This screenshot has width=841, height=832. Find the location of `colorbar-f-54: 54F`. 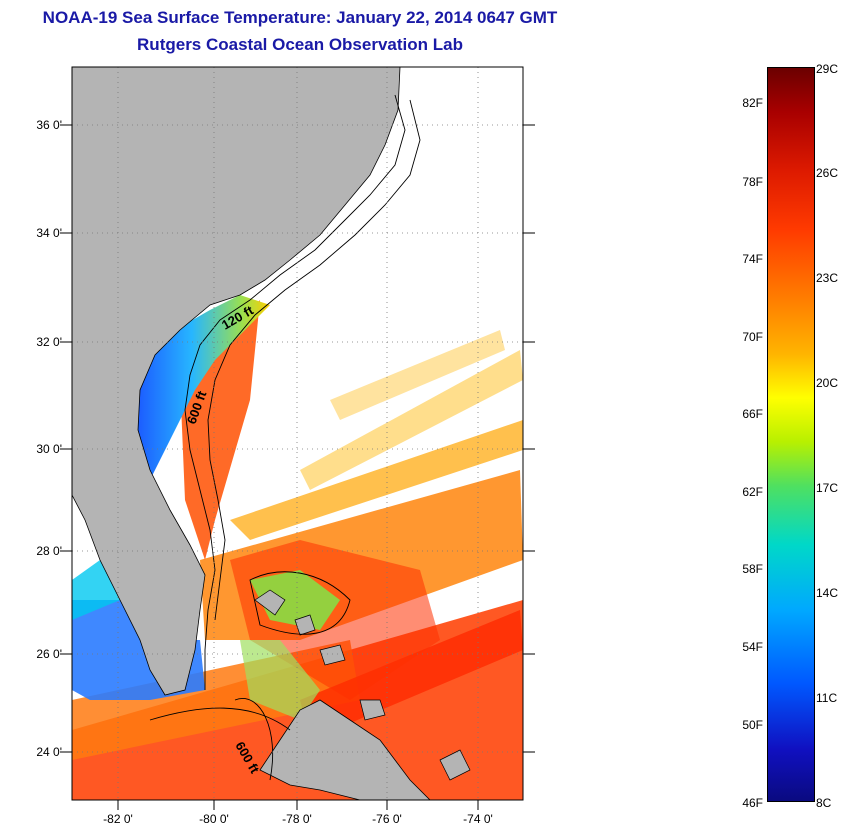

colorbar-f-54: 54F is located at coordinates (752, 647).